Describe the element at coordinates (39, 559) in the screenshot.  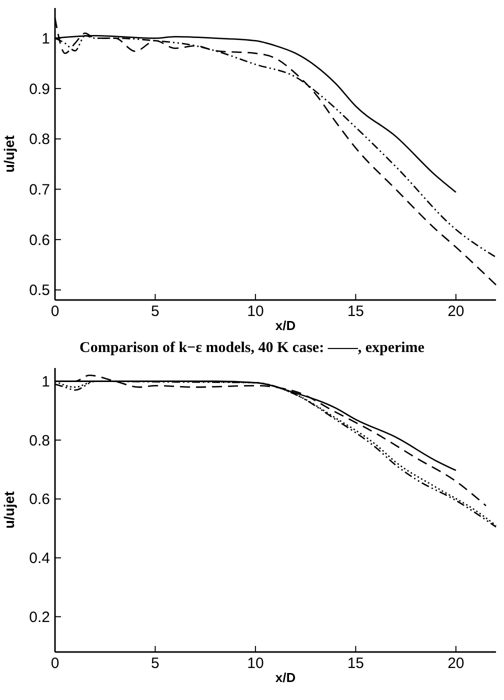
I see `y-tick-label: 0.4` at that location.